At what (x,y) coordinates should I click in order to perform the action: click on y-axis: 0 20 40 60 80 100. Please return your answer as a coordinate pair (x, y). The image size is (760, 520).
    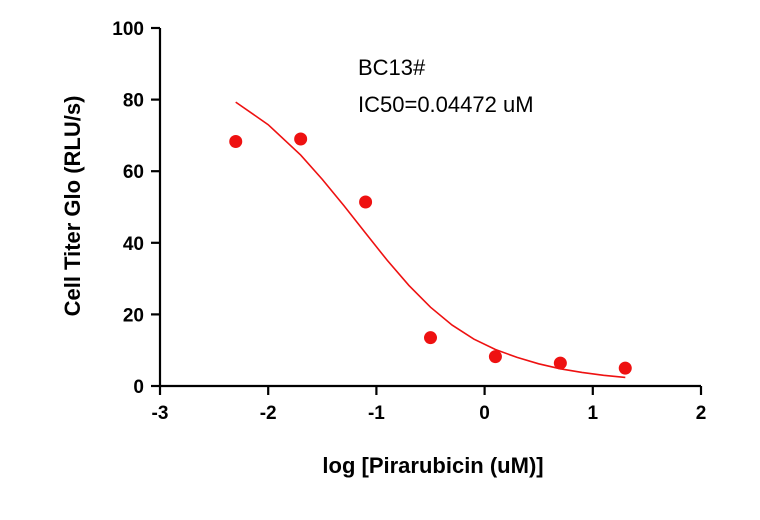
    Looking at the image, I should click on (137, 208).